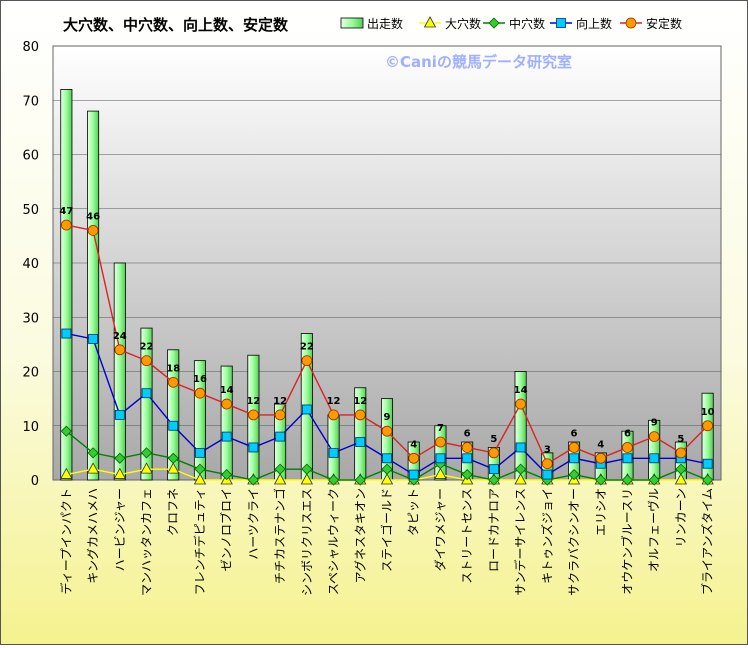  Describe the element at coordinates (120, 529) in the screenshot. I see `x-tick-label: ハービンジャー` at that location.